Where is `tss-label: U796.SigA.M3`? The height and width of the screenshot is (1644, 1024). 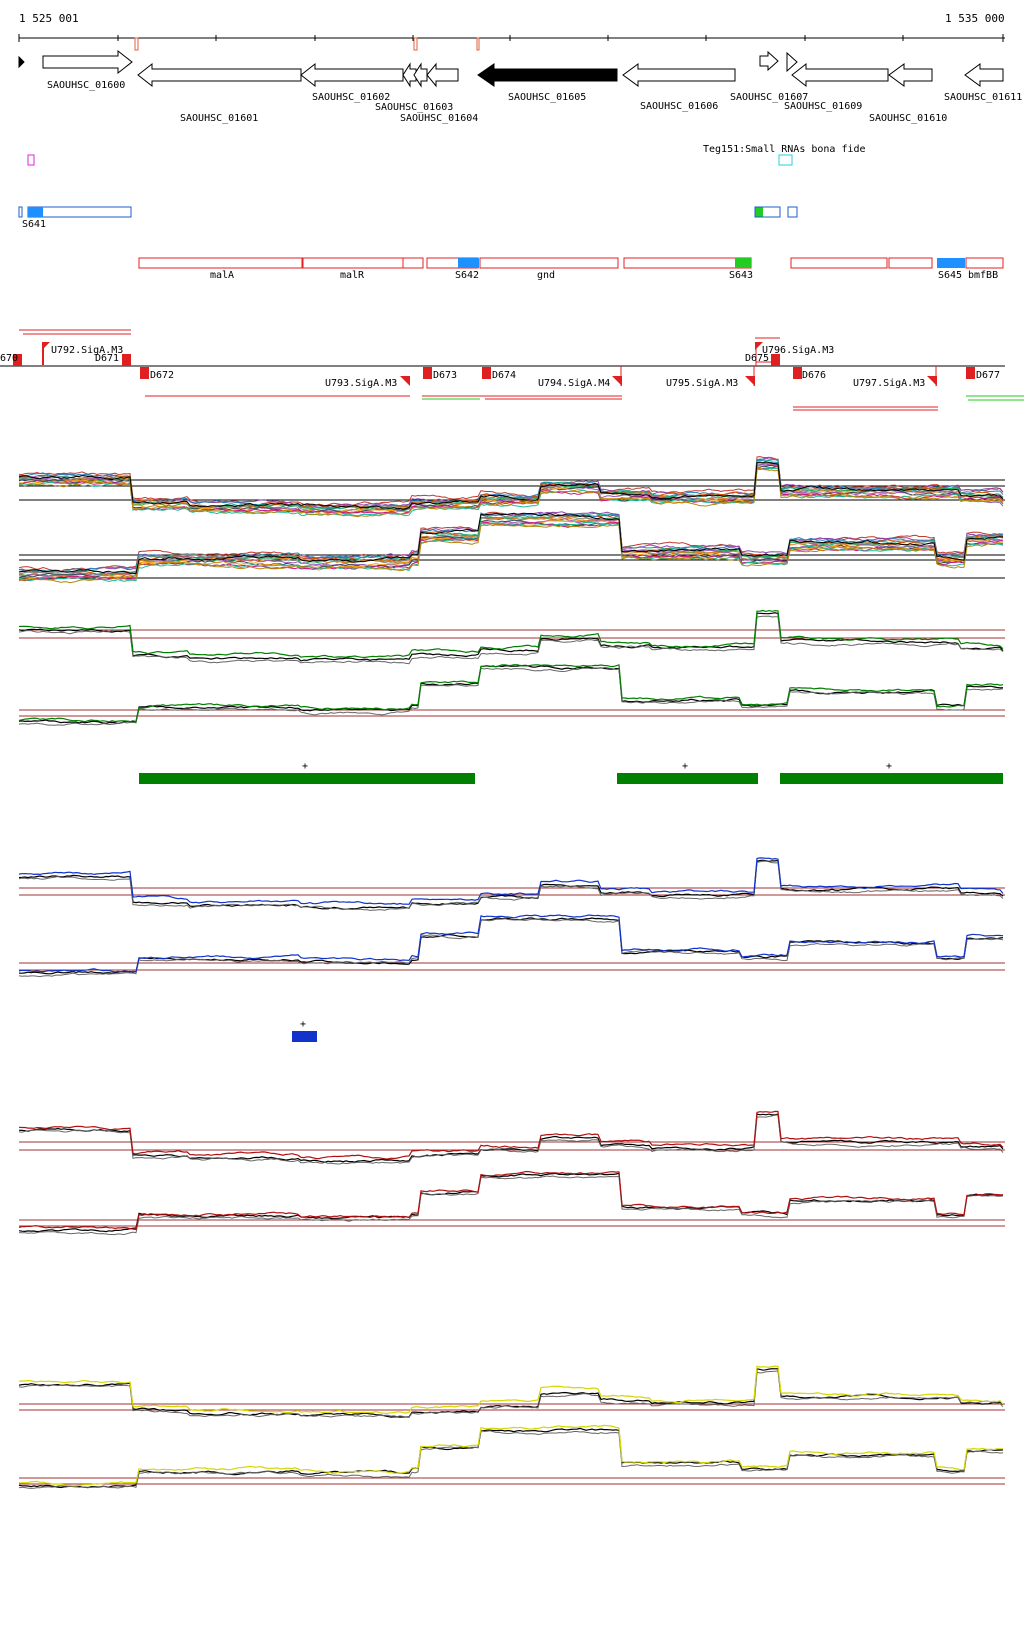 tss-label: U796.SigA.M3 is located at coordinates (798, 350).